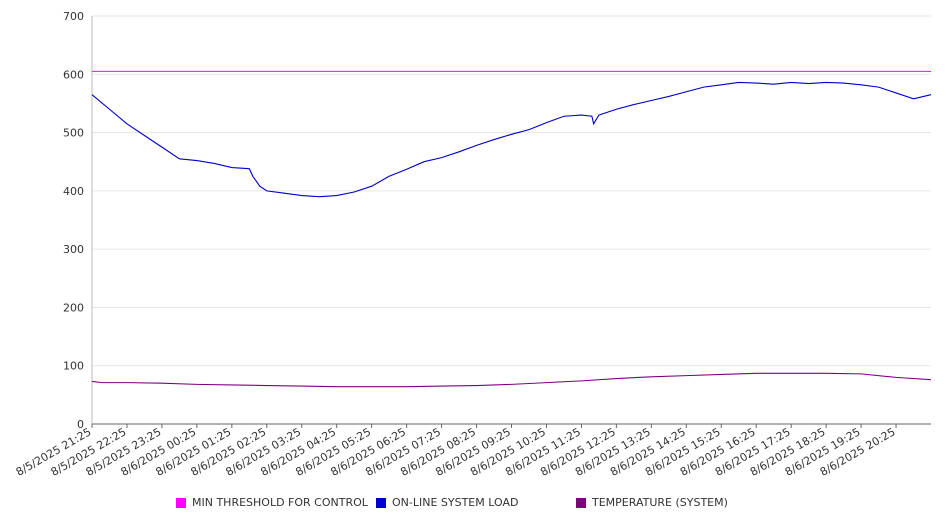 This screenshot has height=526, width=946. What do you see at coordinates (73, 366) in the screenshot?
I see `y-tick-label: 100` at bounding box center [73, 366].